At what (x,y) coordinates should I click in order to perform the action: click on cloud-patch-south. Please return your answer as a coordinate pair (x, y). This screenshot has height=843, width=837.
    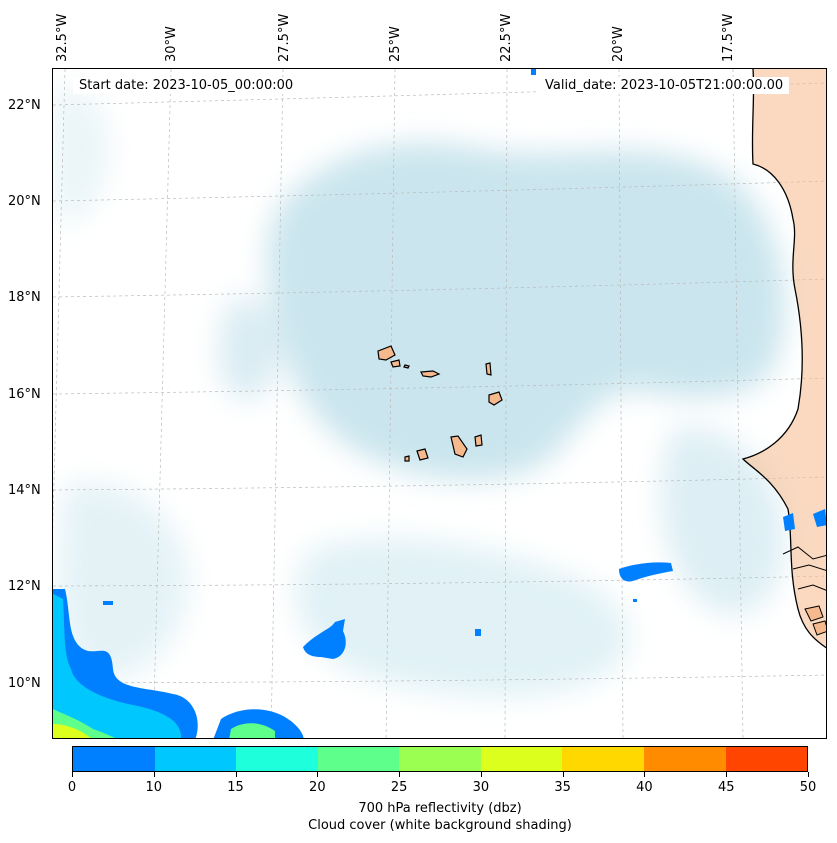
    Looking at the image, I should click on (462, 617).